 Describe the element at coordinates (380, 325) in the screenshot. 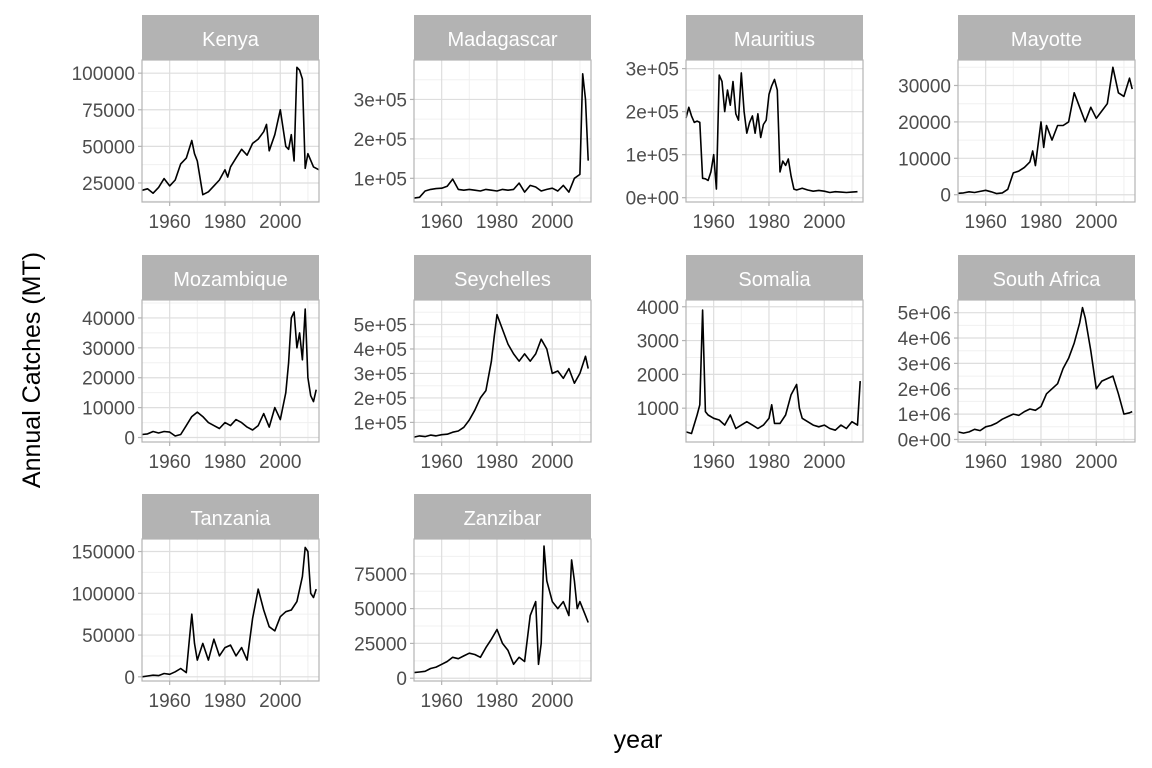

I see `y-tick-label: 5e+05` at that location.